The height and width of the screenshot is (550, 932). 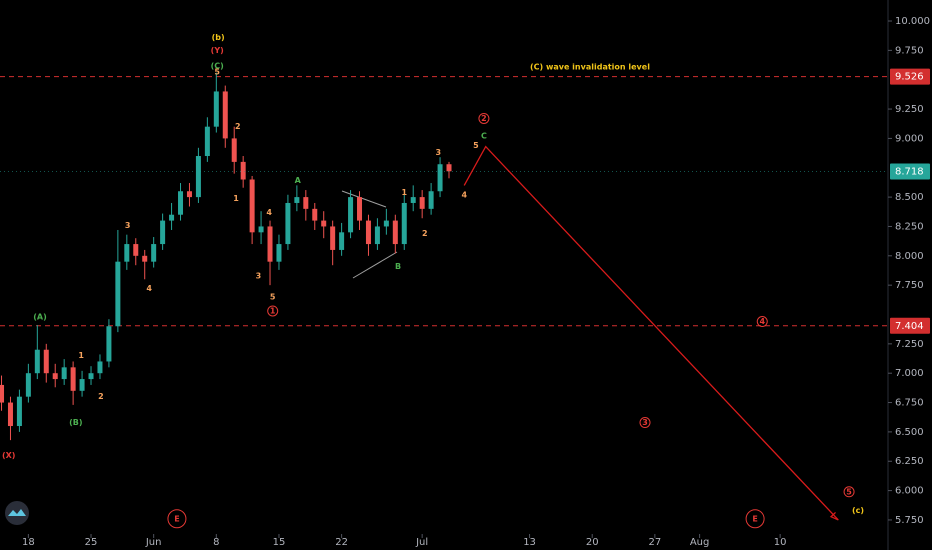 I want to click on tradingview-logo, so click(x=17, y=513).